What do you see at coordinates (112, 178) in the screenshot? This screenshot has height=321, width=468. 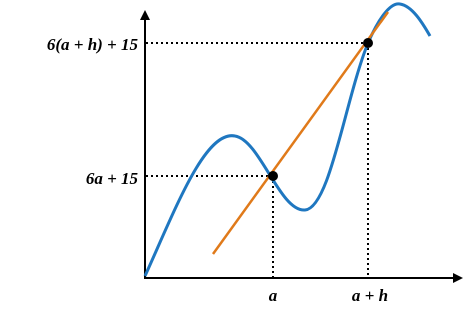 I see `y-label-lower: 6a + 15` at bounding box center [112, 178].